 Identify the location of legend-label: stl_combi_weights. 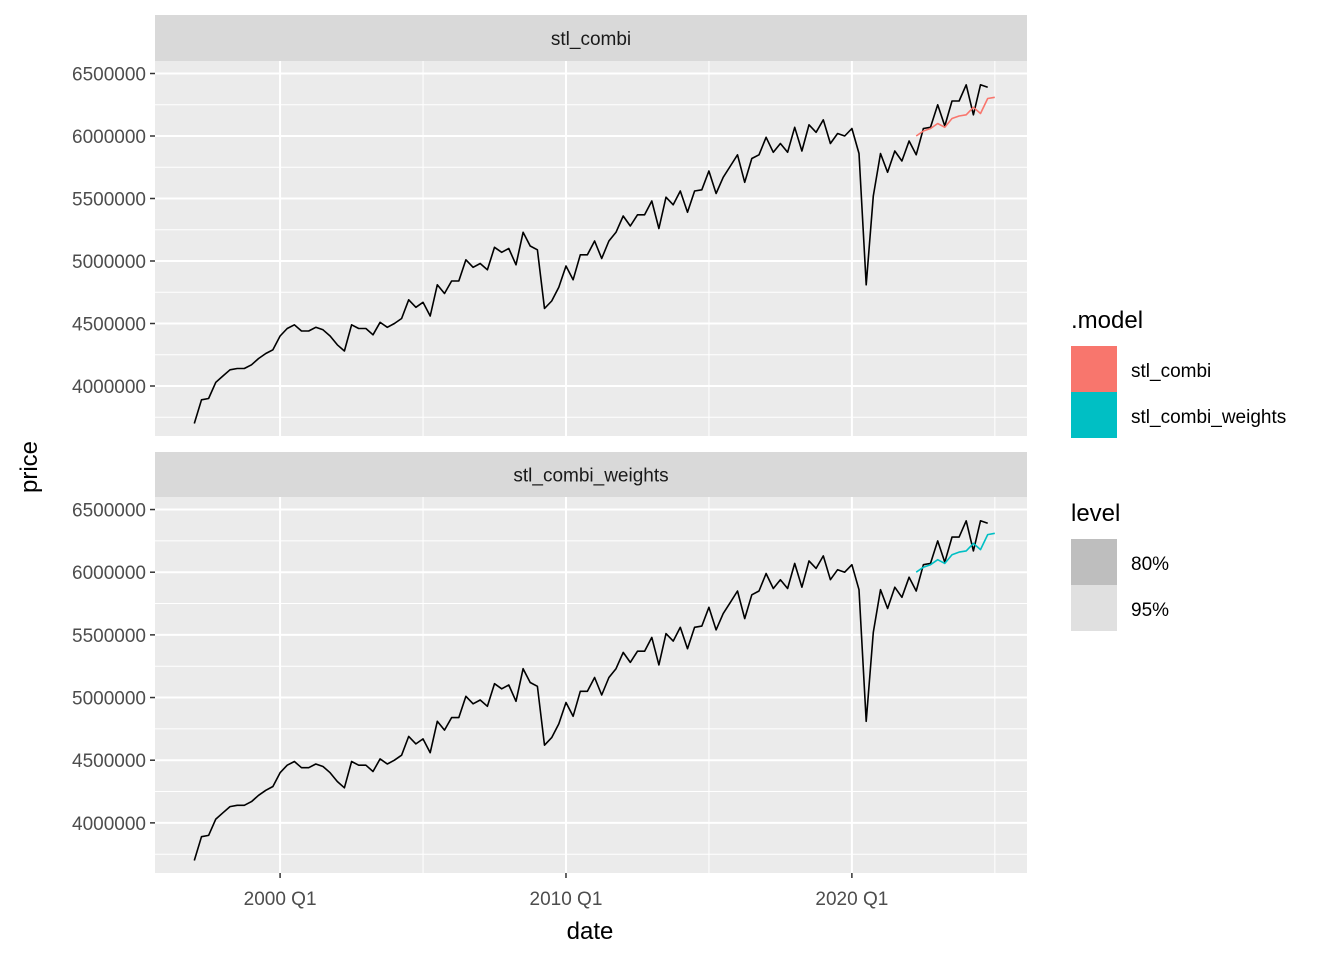
(1208, 417).